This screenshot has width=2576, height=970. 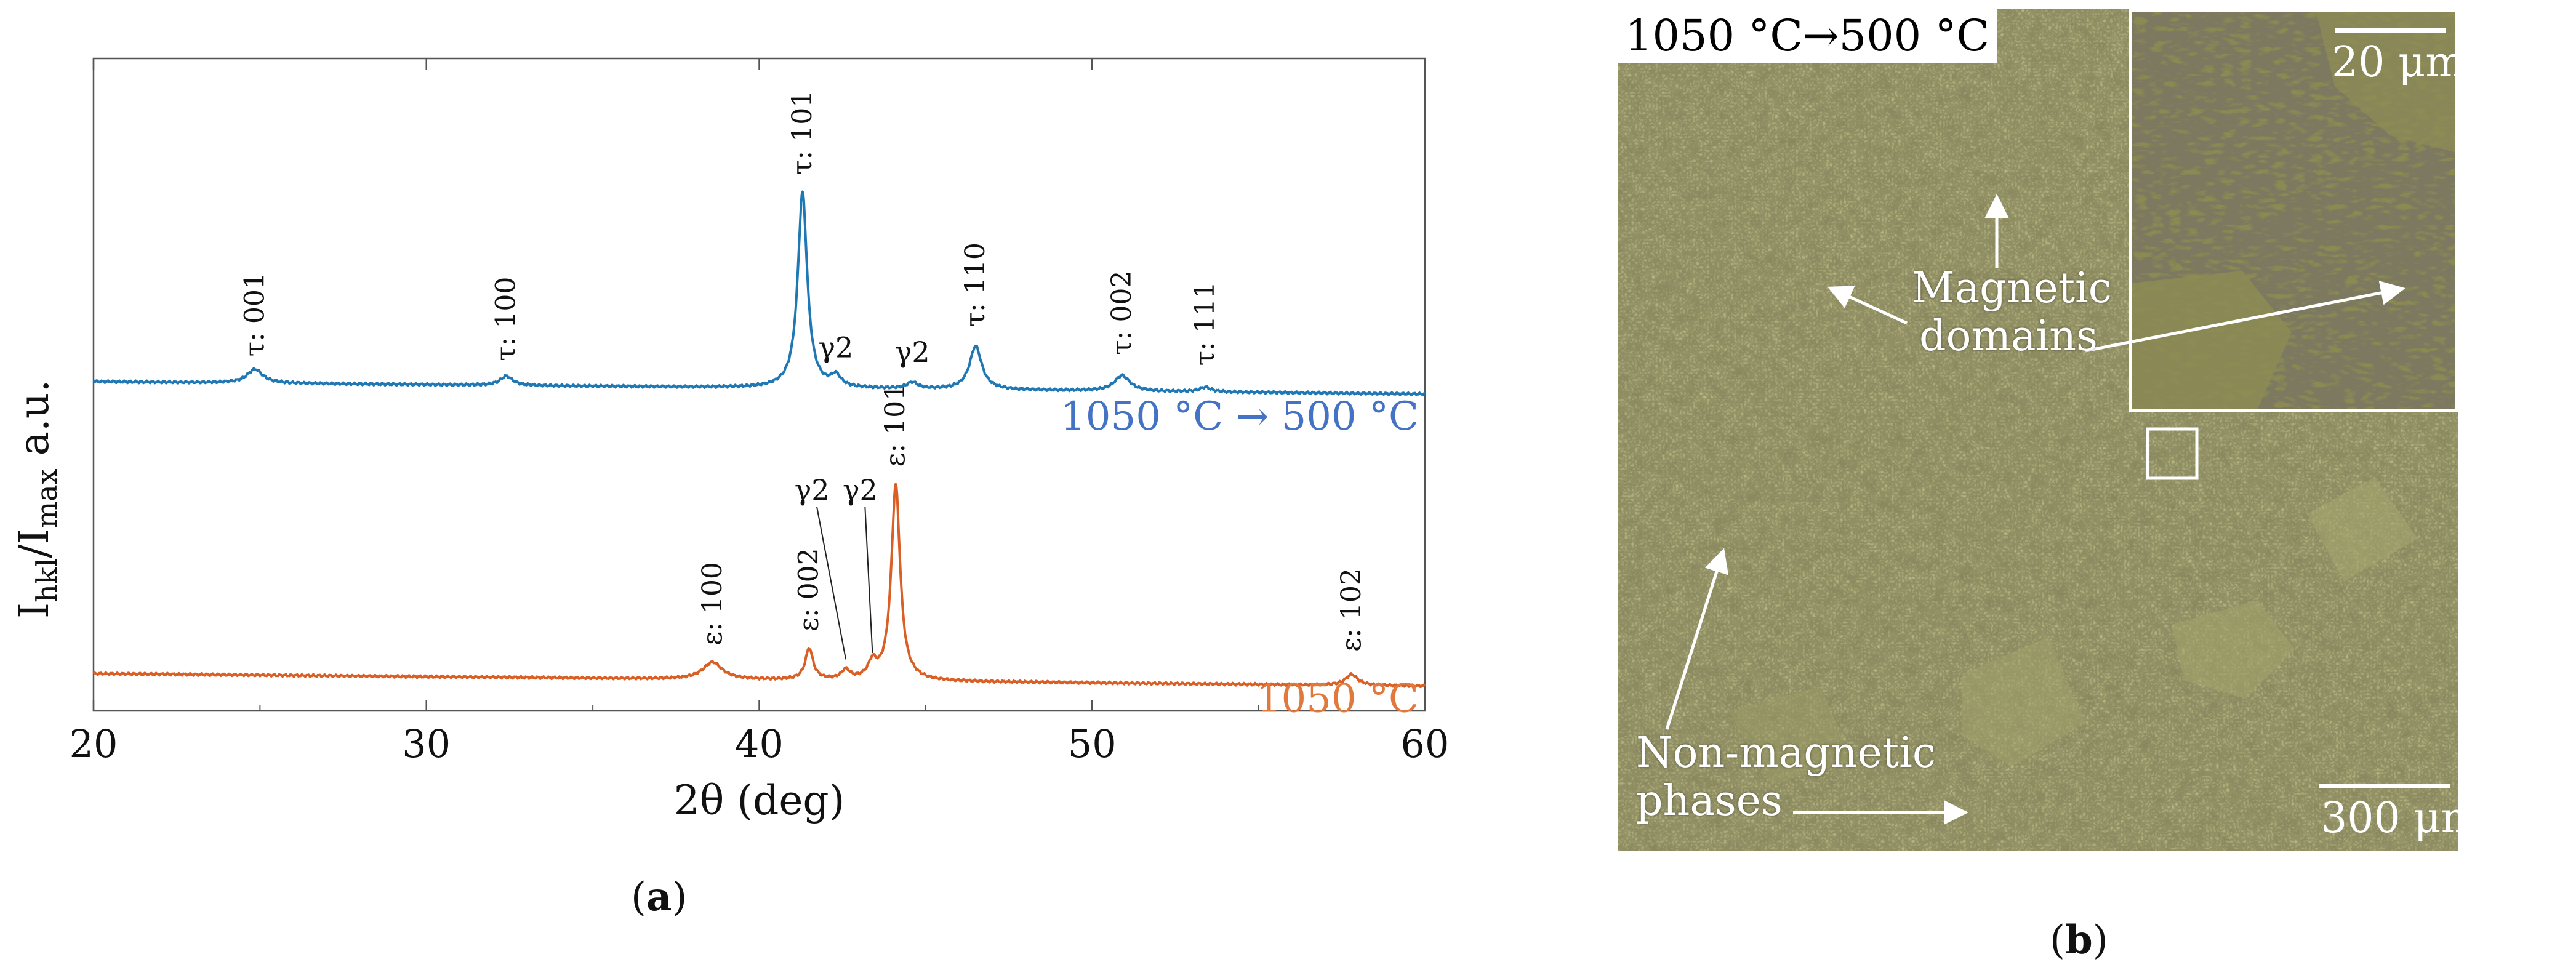 I want to click on x-tick-label: 20, so click(x=94, y=743).